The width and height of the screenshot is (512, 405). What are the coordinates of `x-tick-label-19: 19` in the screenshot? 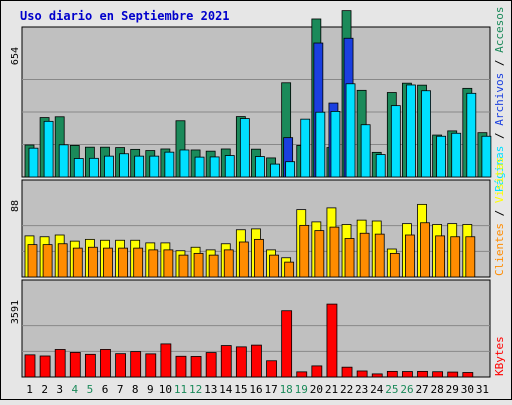 It's located at (301, 389).